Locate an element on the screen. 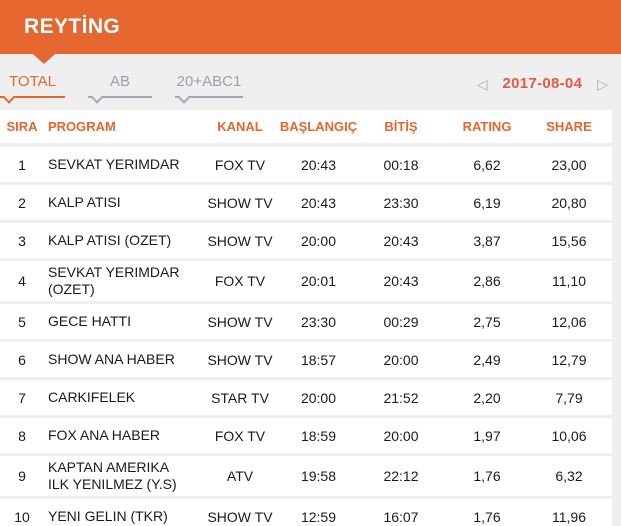  cell-program: FOX ANA HABER is located at coordinates (104, 435).